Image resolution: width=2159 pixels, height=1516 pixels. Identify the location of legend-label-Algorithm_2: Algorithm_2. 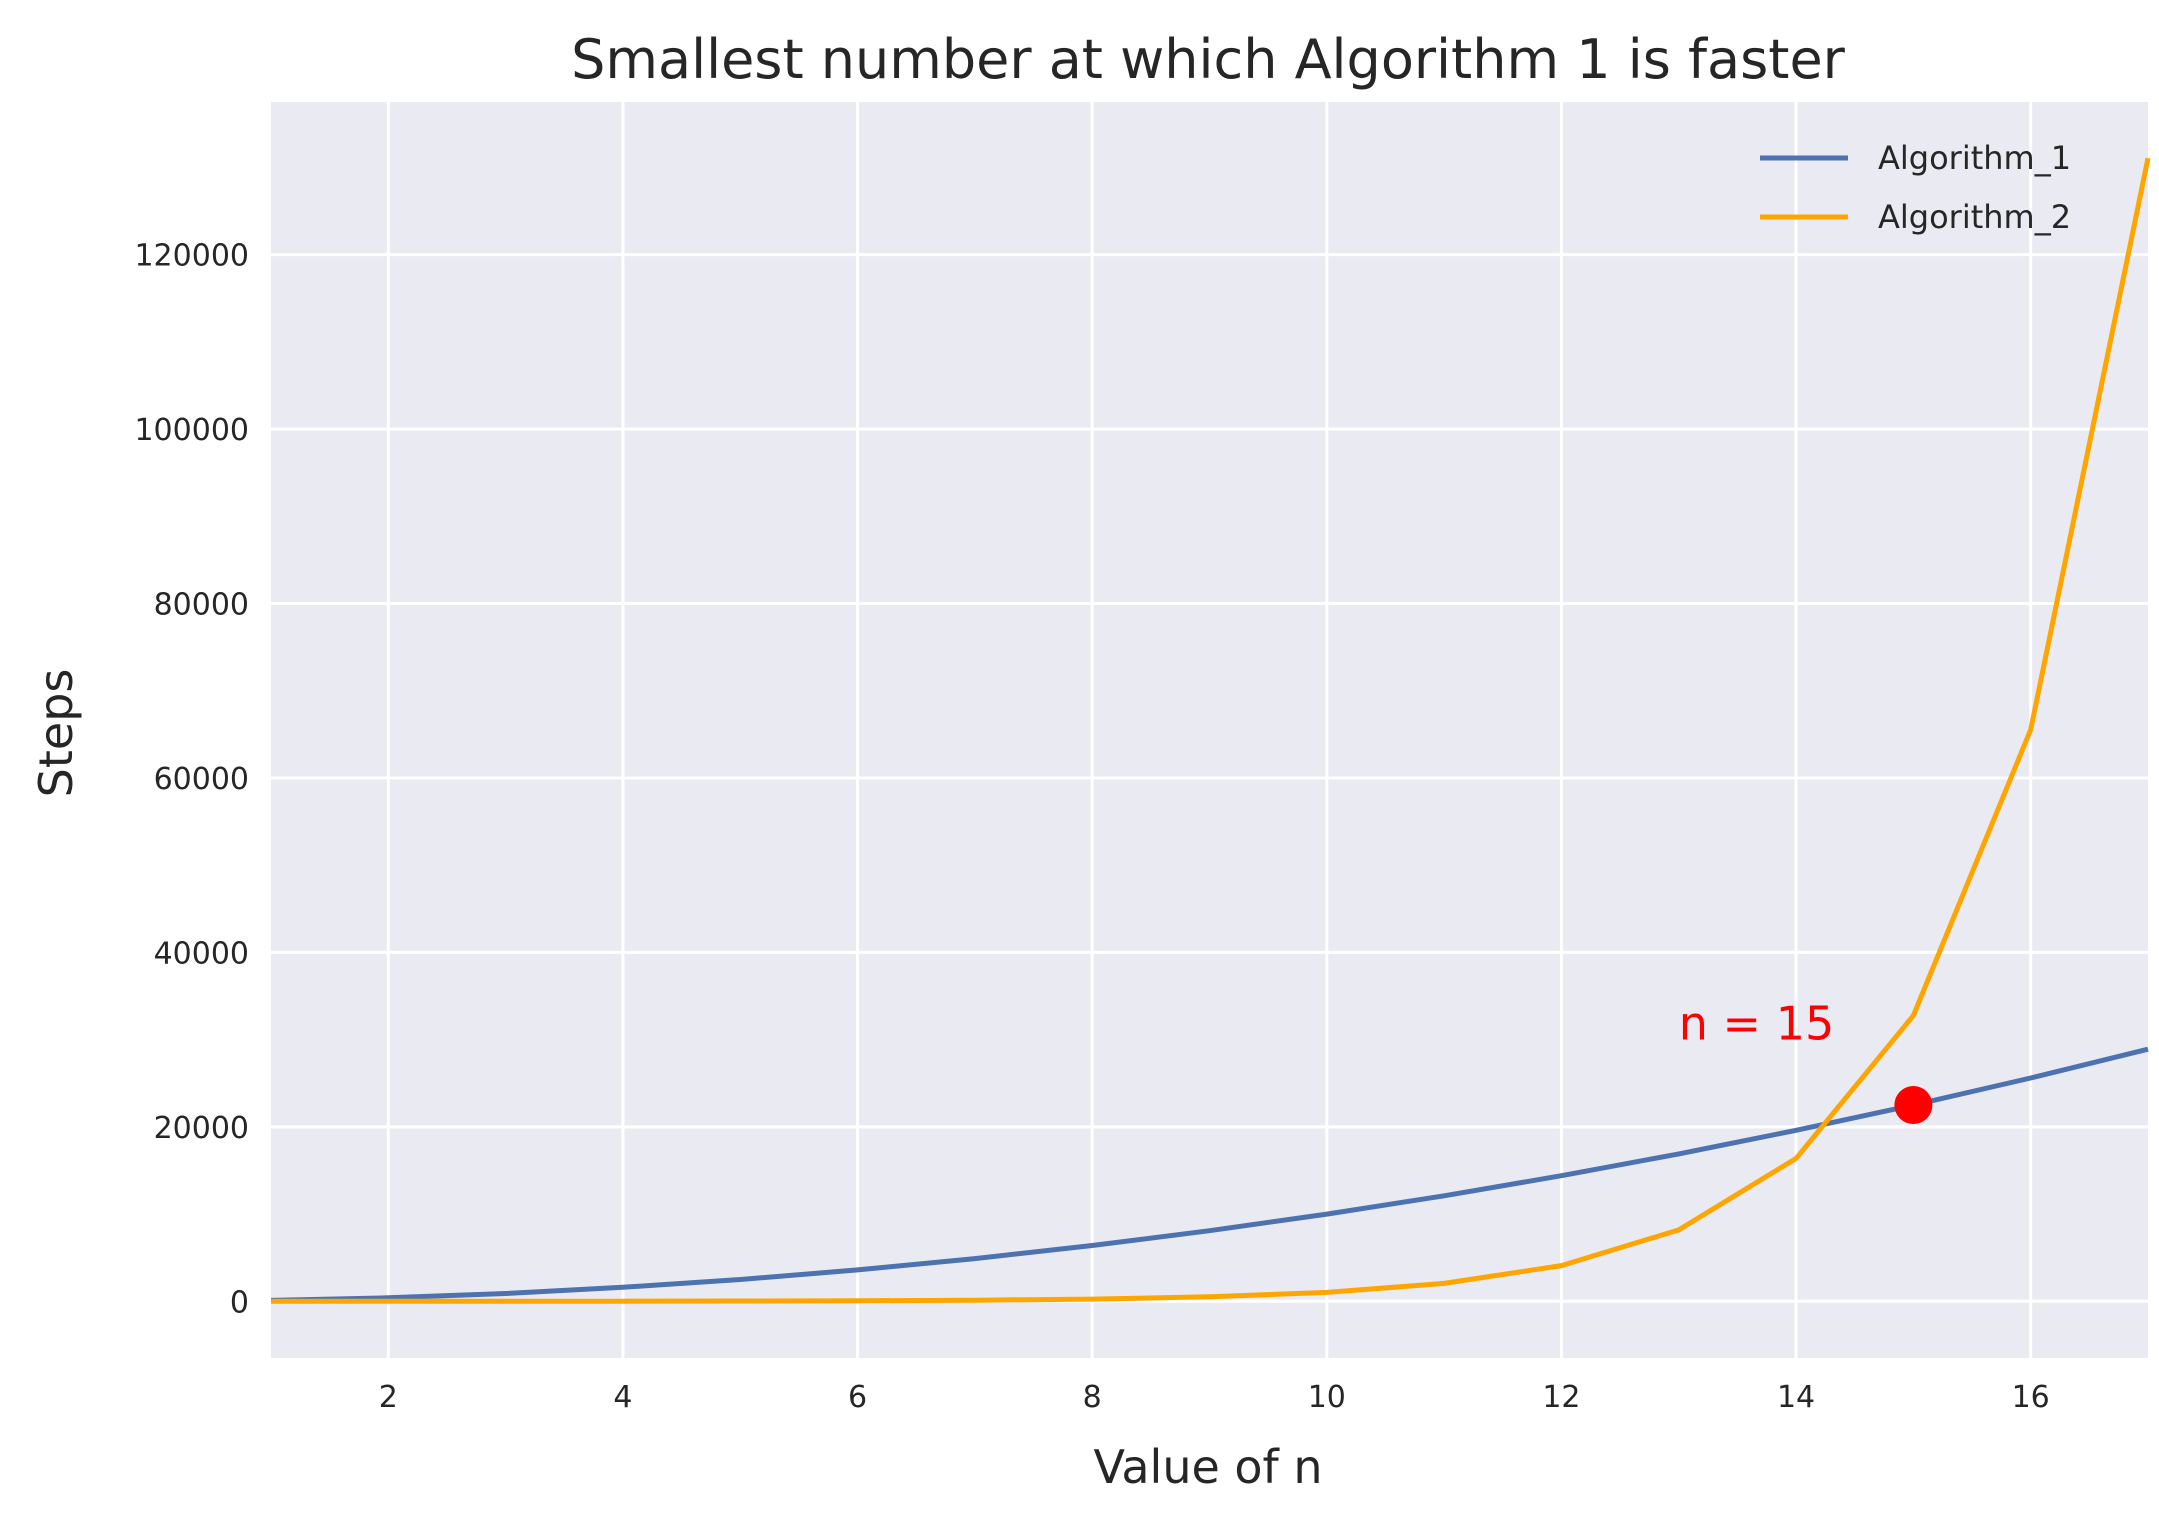
(1974, 217).